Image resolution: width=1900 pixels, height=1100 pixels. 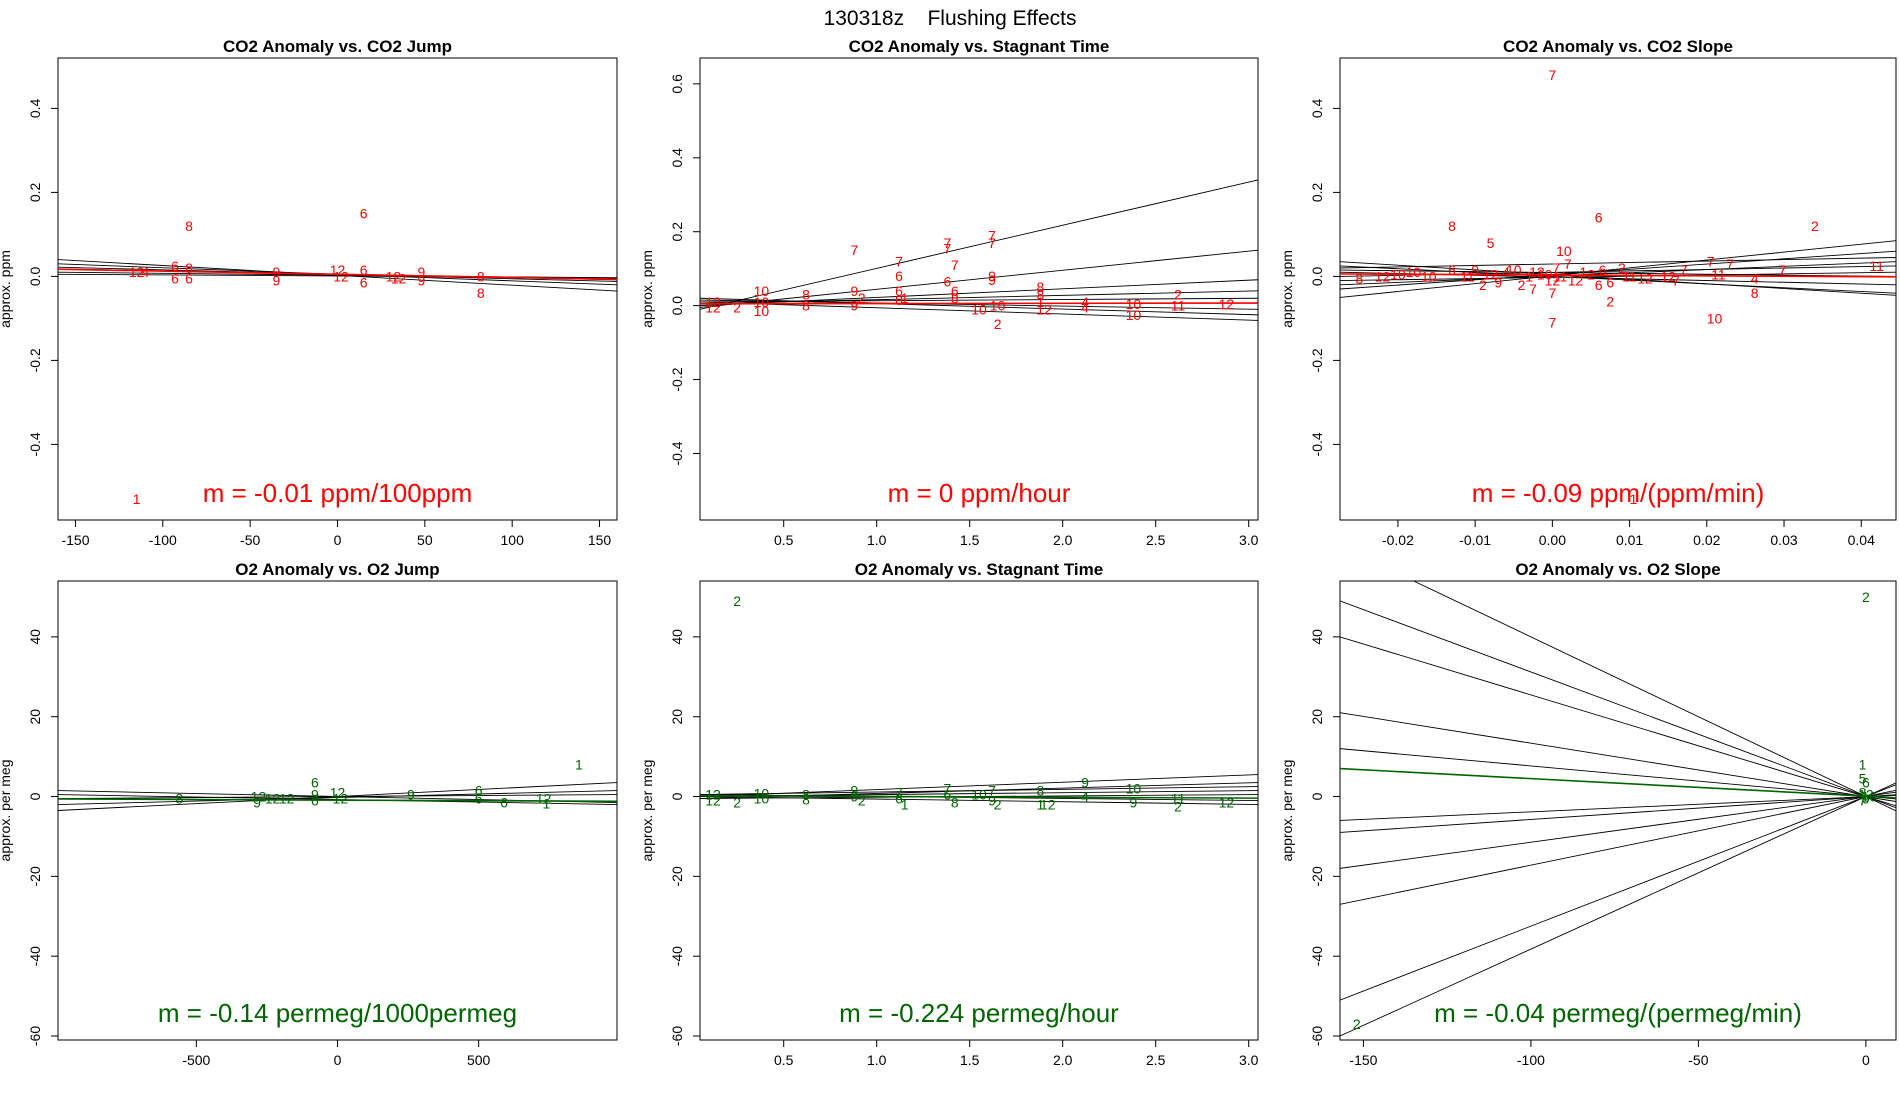 What do you see at coordinates (1063, 540) in the screenshot?
I see `x-tick-label: 2.0` at bounding box center [1063, 540].